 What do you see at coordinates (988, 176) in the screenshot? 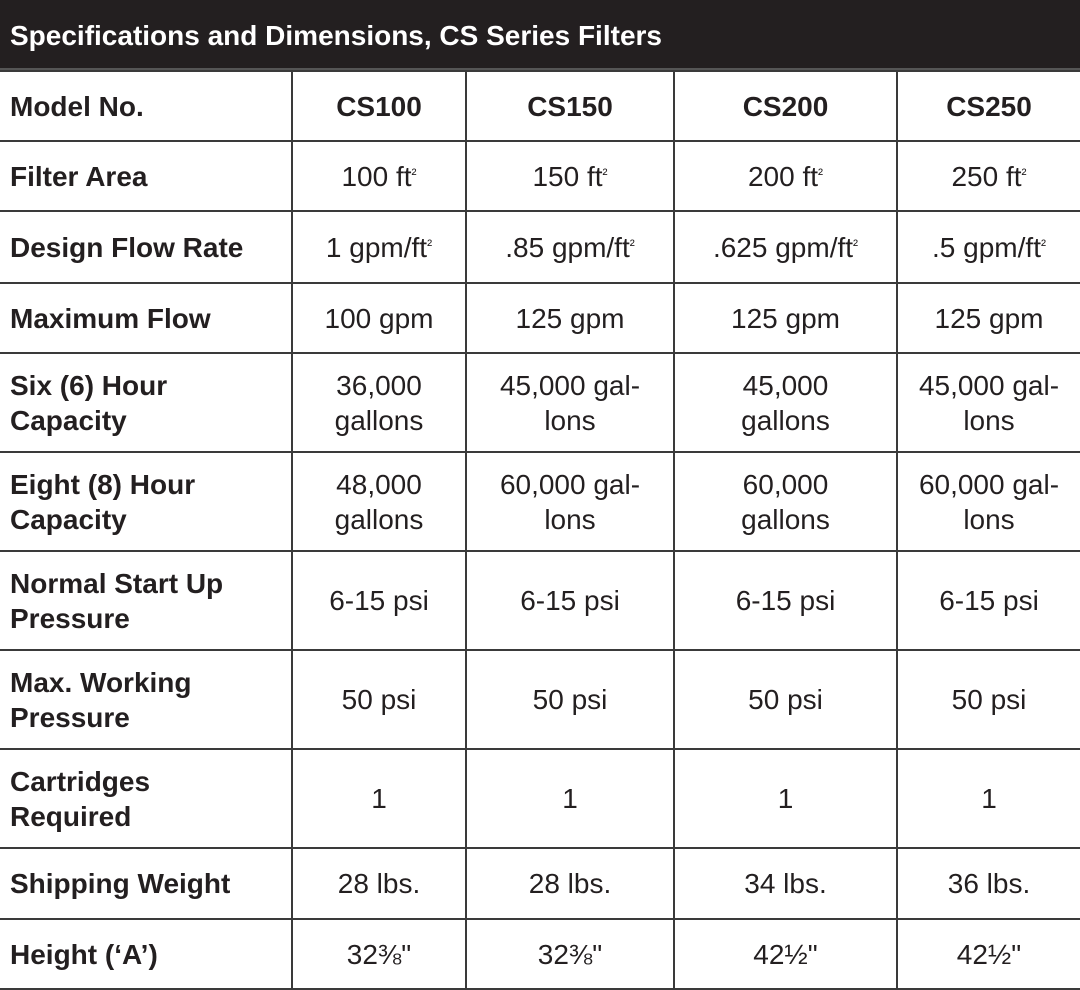
I see `cell-value: 250 ft²` at bounding box center [988, 176].